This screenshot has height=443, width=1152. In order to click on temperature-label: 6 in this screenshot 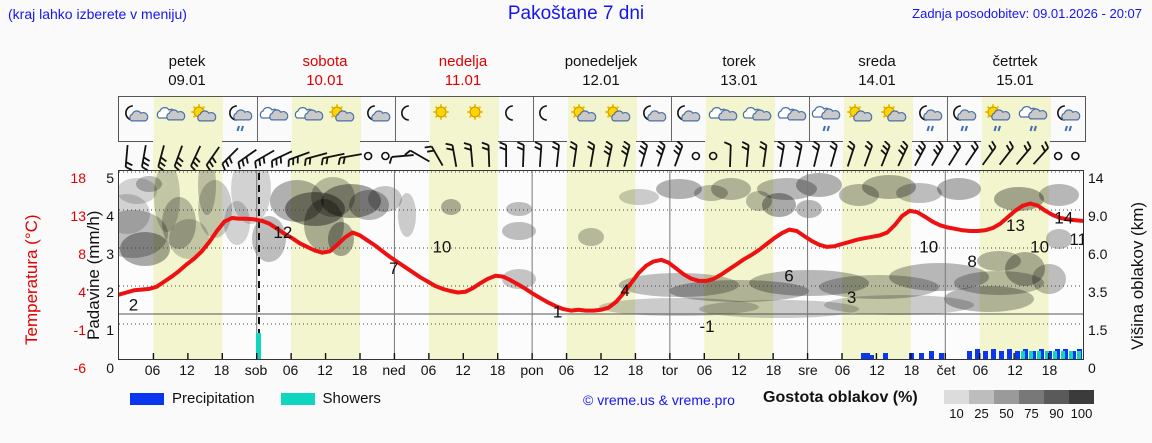, I will do `click(788, 275)`.